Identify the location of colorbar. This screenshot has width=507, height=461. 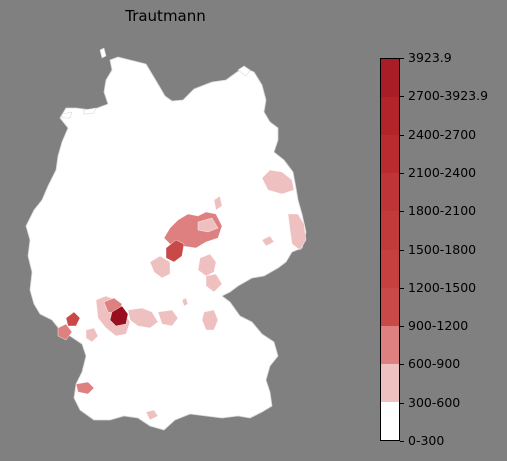
(390, 249).